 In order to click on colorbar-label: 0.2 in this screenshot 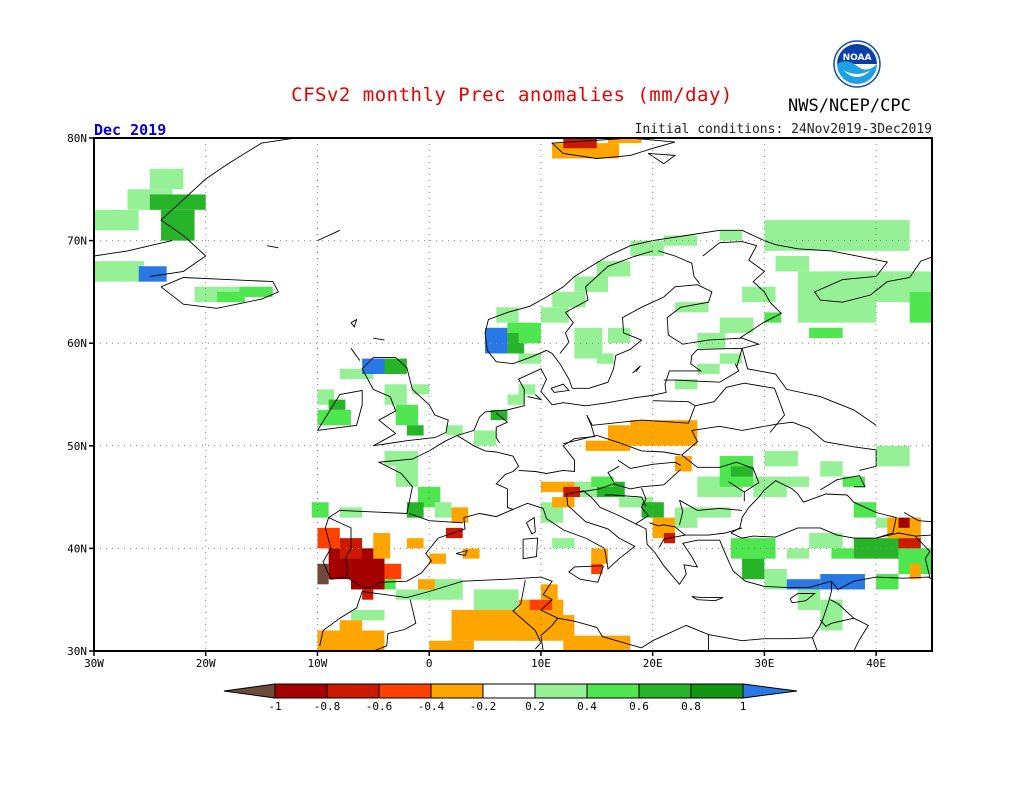, I will do `click(535, 706)`.